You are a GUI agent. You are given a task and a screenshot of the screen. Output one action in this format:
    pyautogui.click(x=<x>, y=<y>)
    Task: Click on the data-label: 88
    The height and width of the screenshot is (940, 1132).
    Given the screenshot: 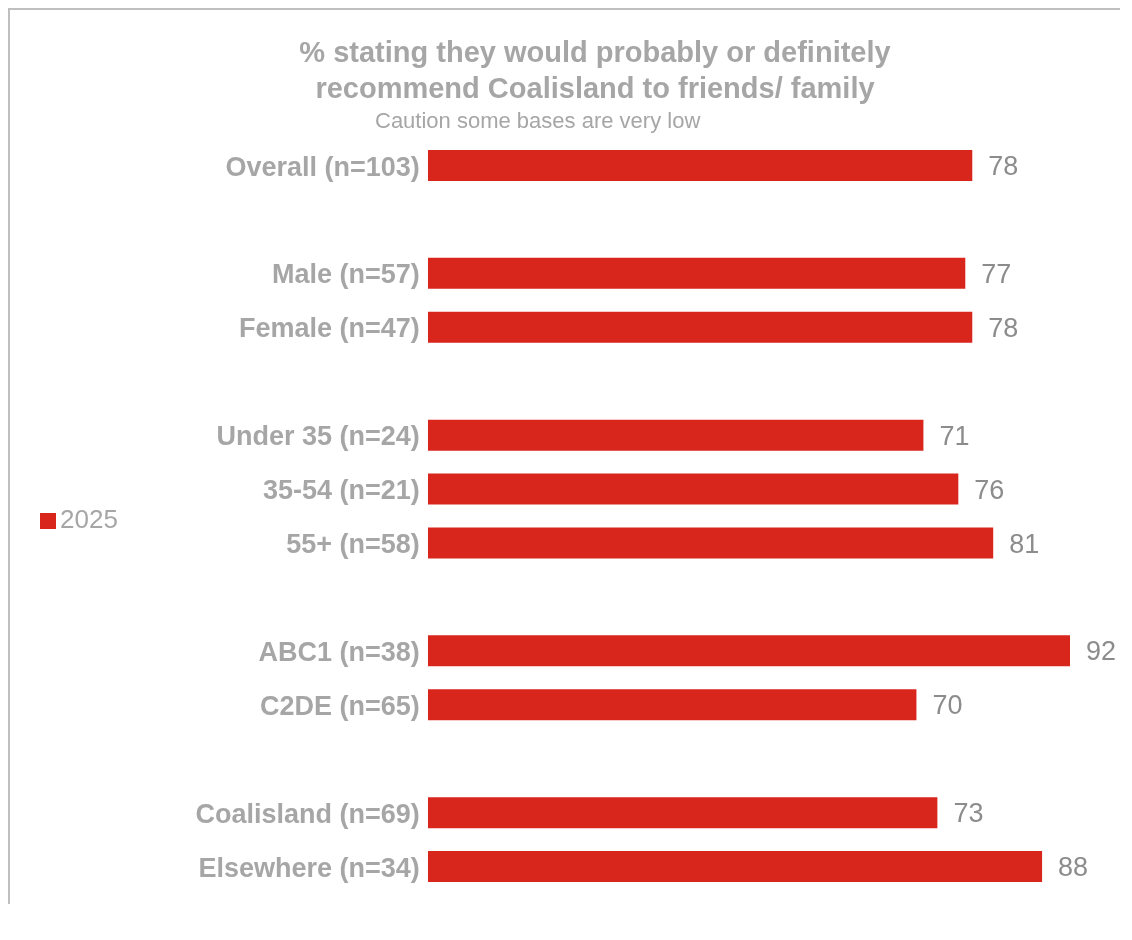 What is the action you would take?
    pyautogui.click(x=1073, y=867)
    